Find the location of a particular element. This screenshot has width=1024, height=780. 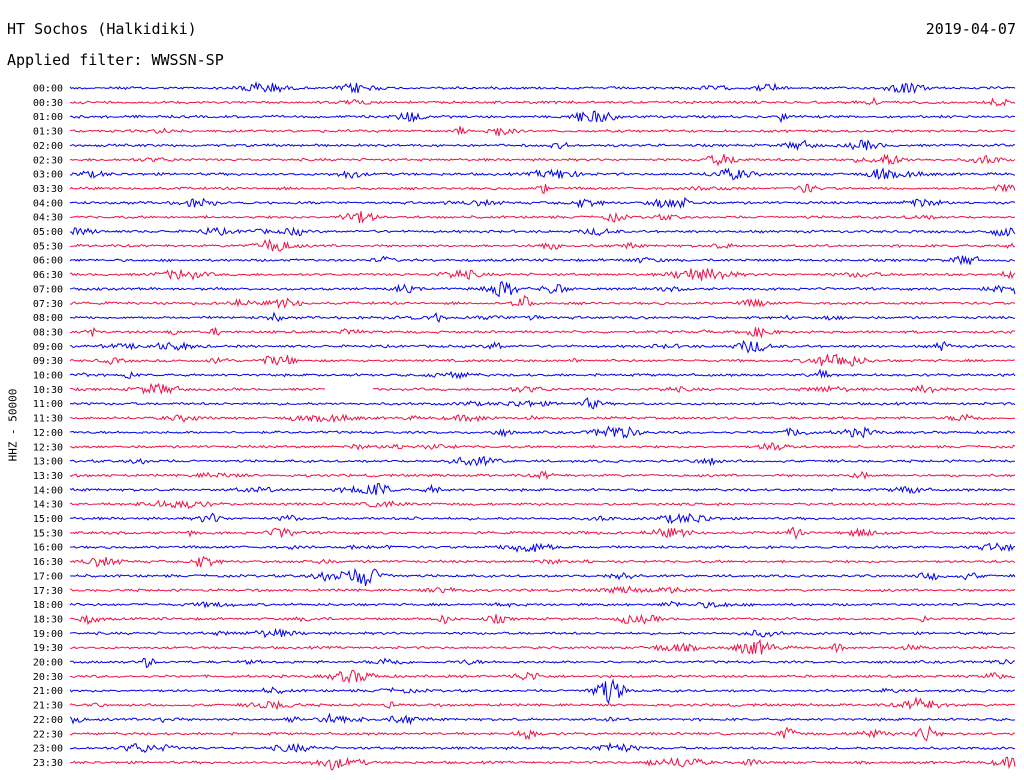

row-time-label: 05:30 is located at coordinates (48, 246).